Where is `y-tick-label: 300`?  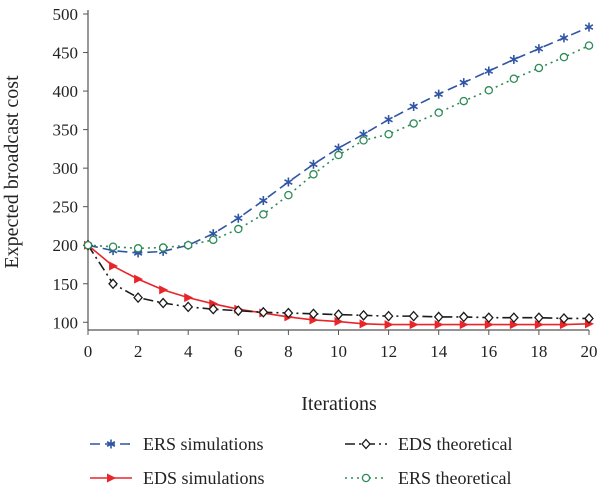
y-tick-label: 300 is located at coordinates (66, 168).